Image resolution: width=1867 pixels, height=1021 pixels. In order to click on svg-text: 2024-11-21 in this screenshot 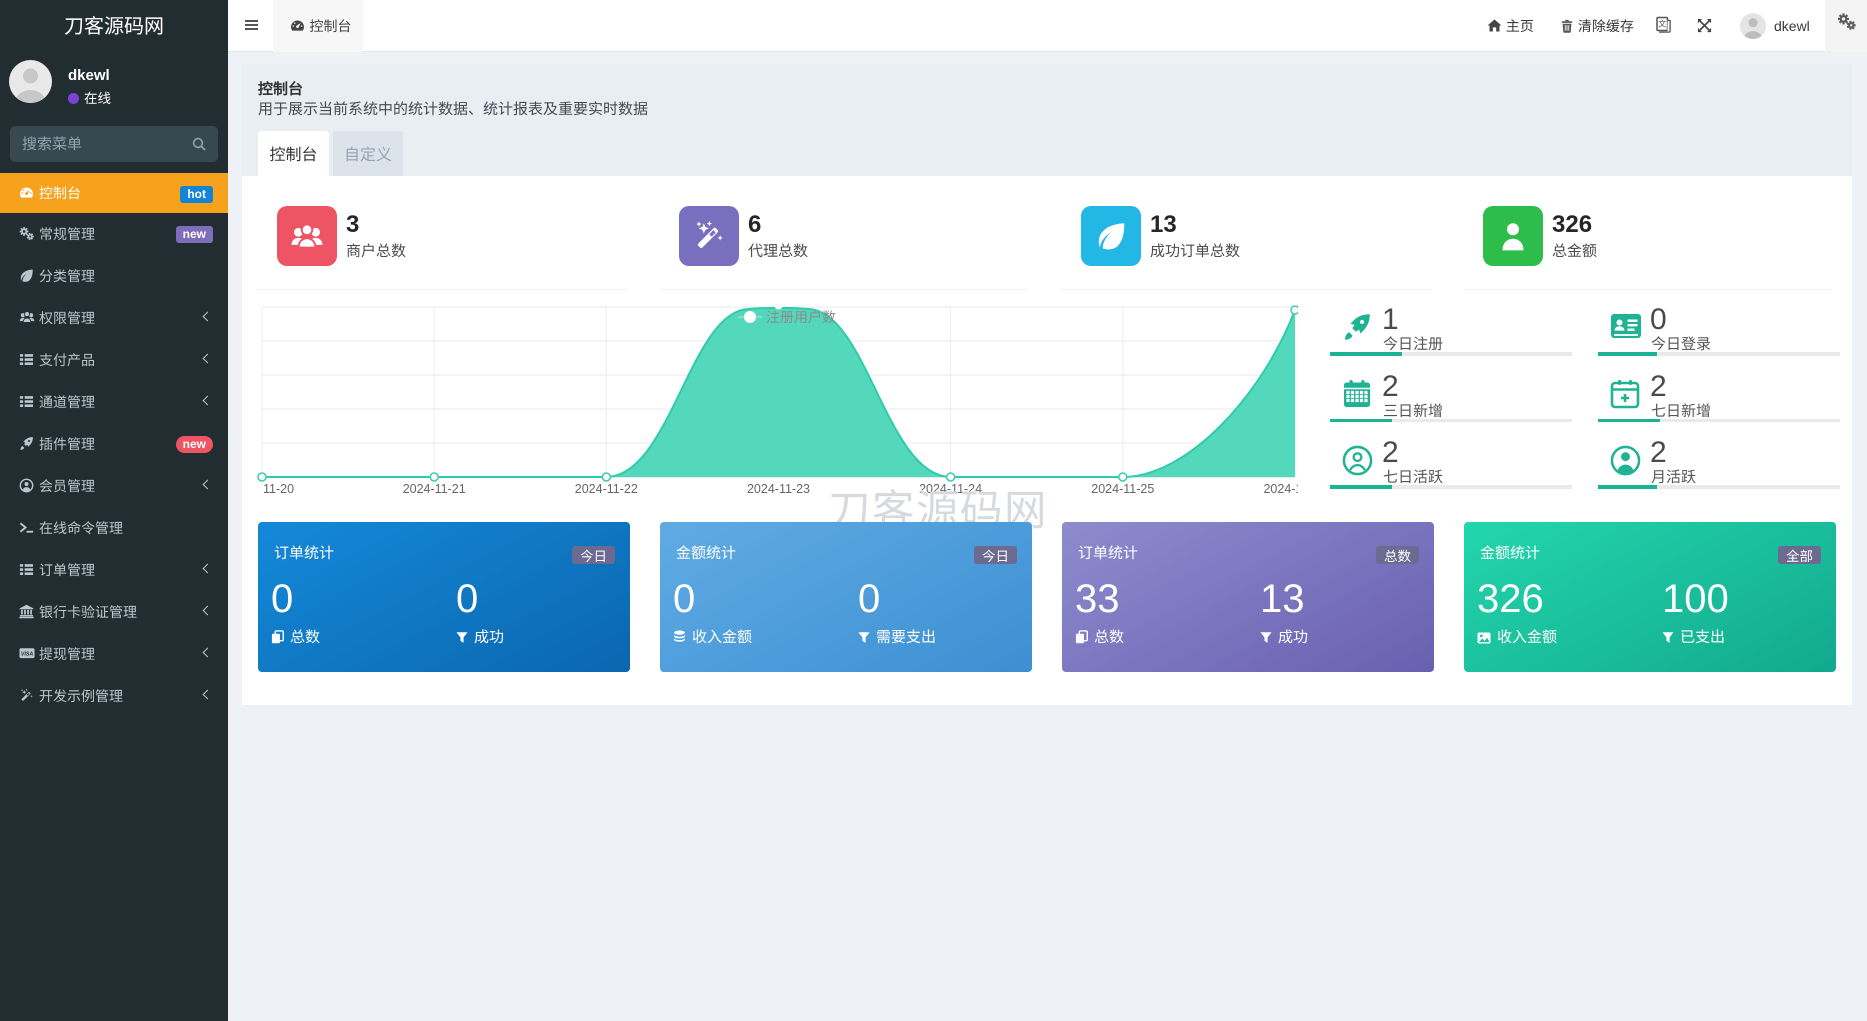, I will do `click(434, 489)`.